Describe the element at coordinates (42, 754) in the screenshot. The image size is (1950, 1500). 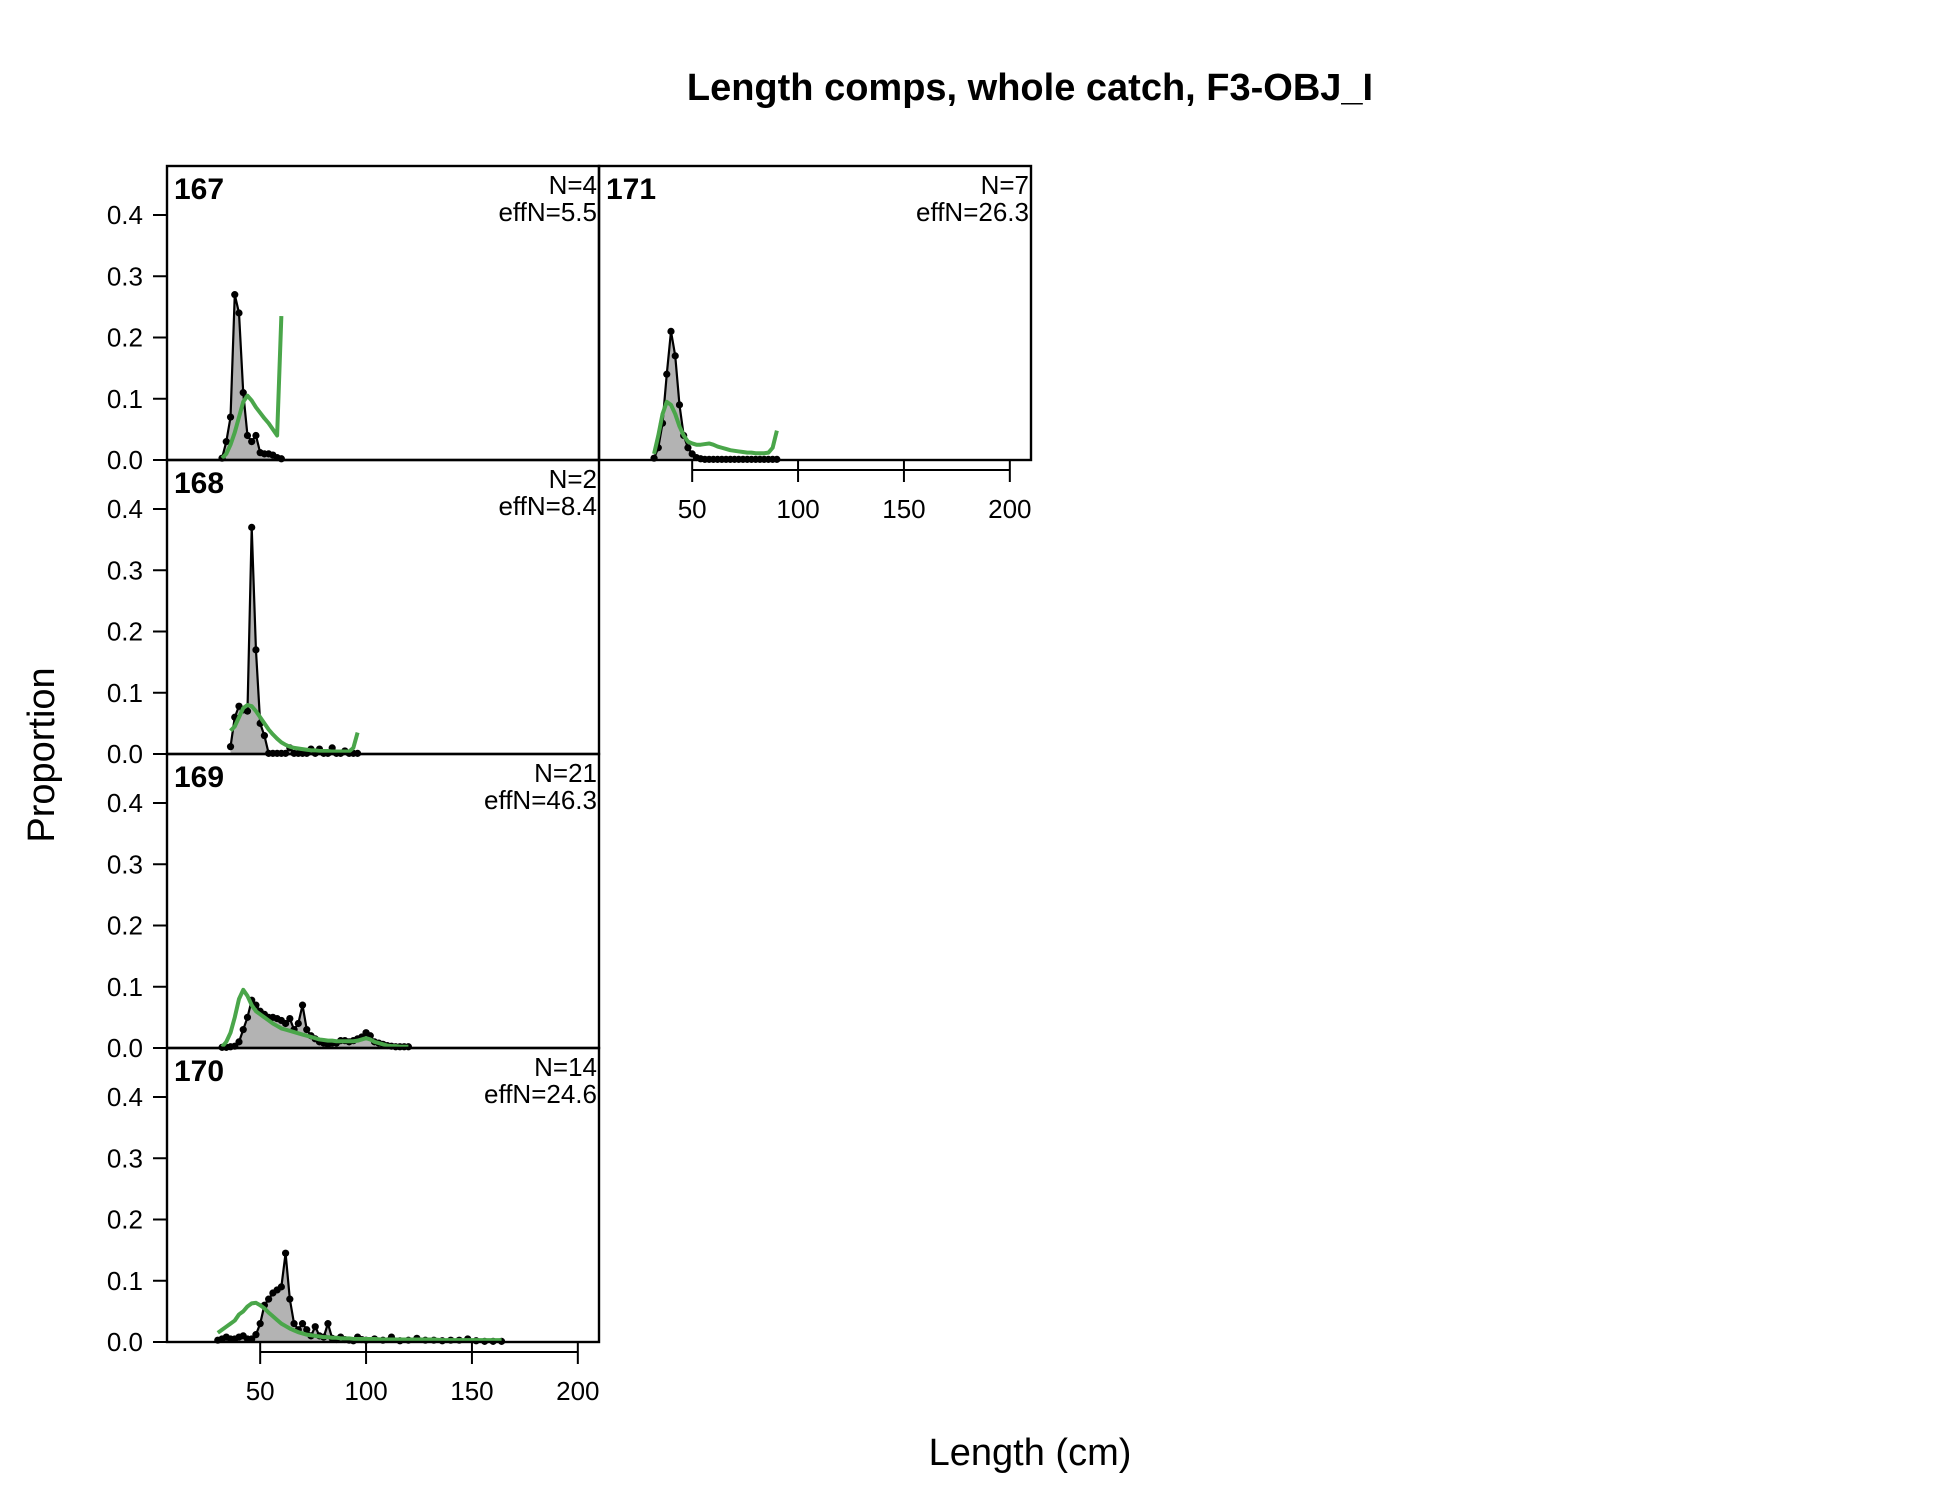
I see `y-axis-label: Proportion` at that location.